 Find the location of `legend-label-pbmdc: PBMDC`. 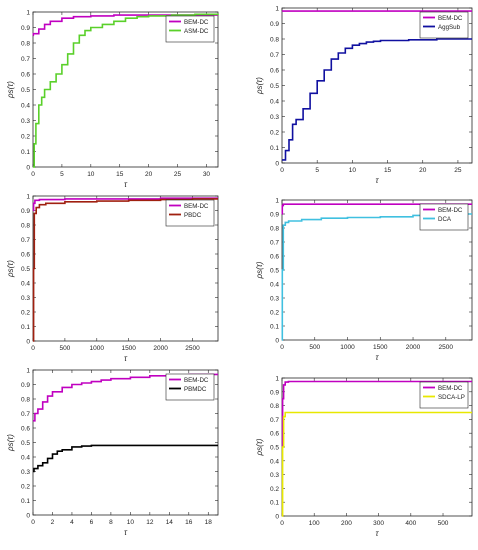

legend-label-pbmdc: PBMDC is located at coordinates (195, 389).